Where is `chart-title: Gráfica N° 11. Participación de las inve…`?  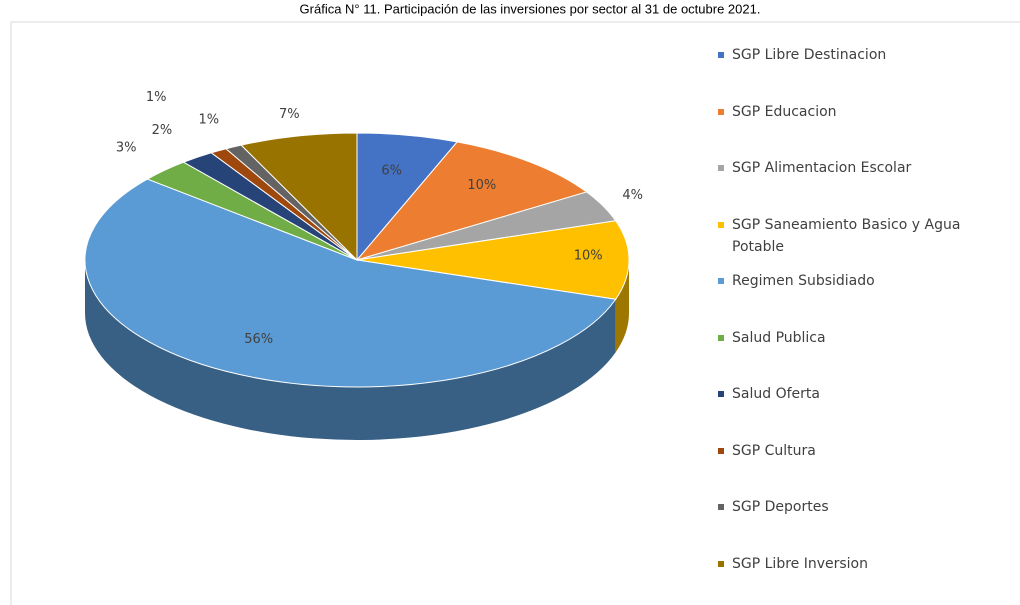
chart-title: Gráfica N° 11. Participación de las inve… is located at coordinates (530, 8).